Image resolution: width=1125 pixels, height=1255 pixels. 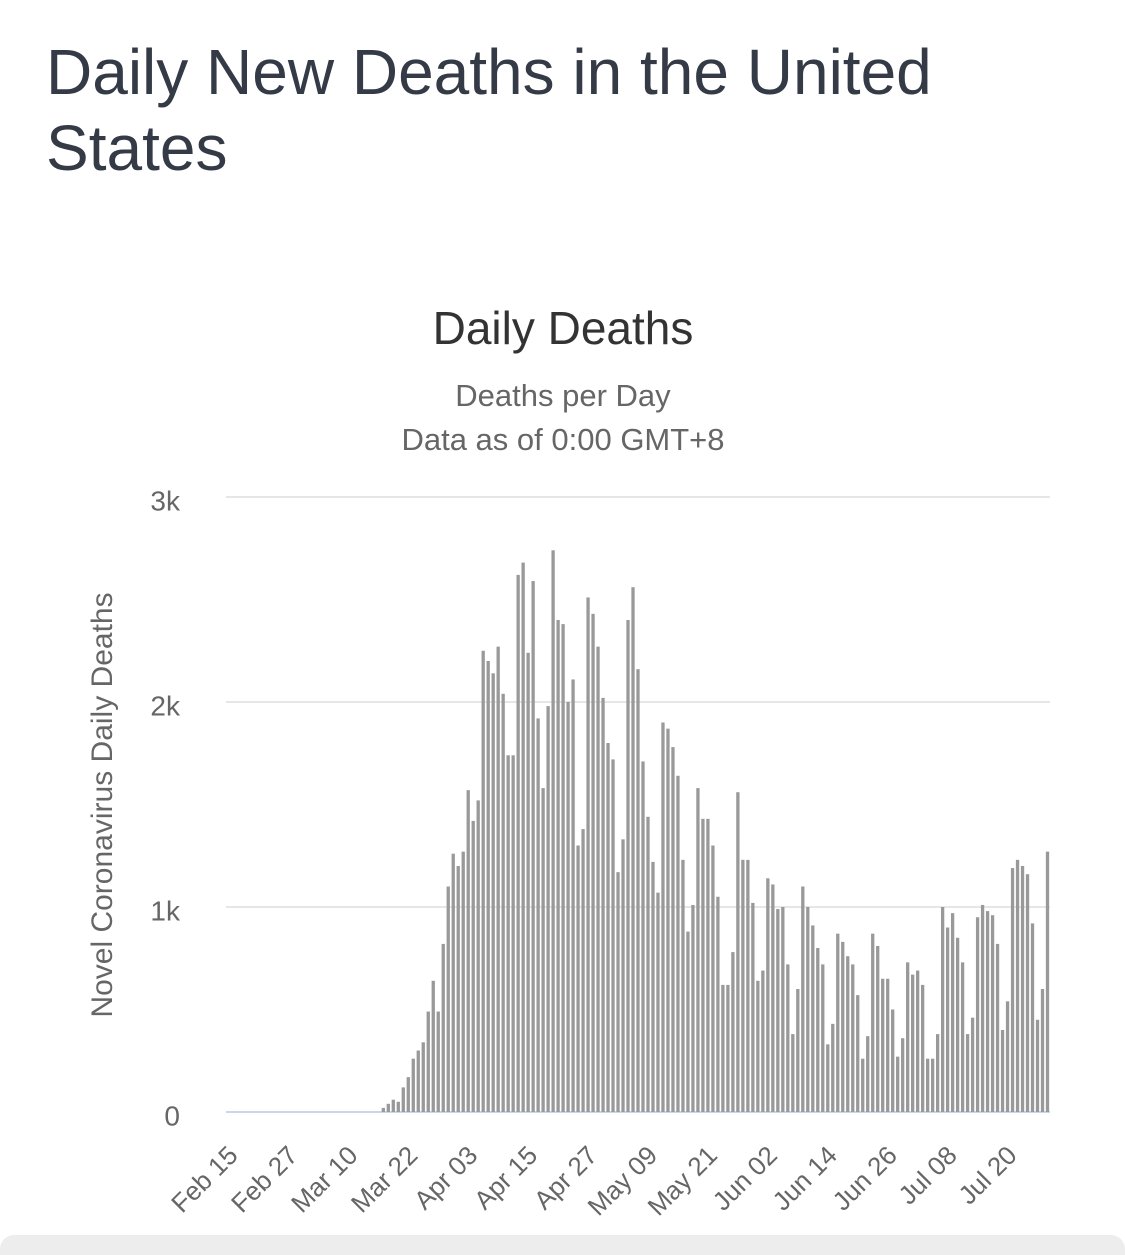 What do you see at coordinates (987, 1175) in the screenshot?
I see `x-tick-label: Jul 20` at bounding box center [987, 1175].